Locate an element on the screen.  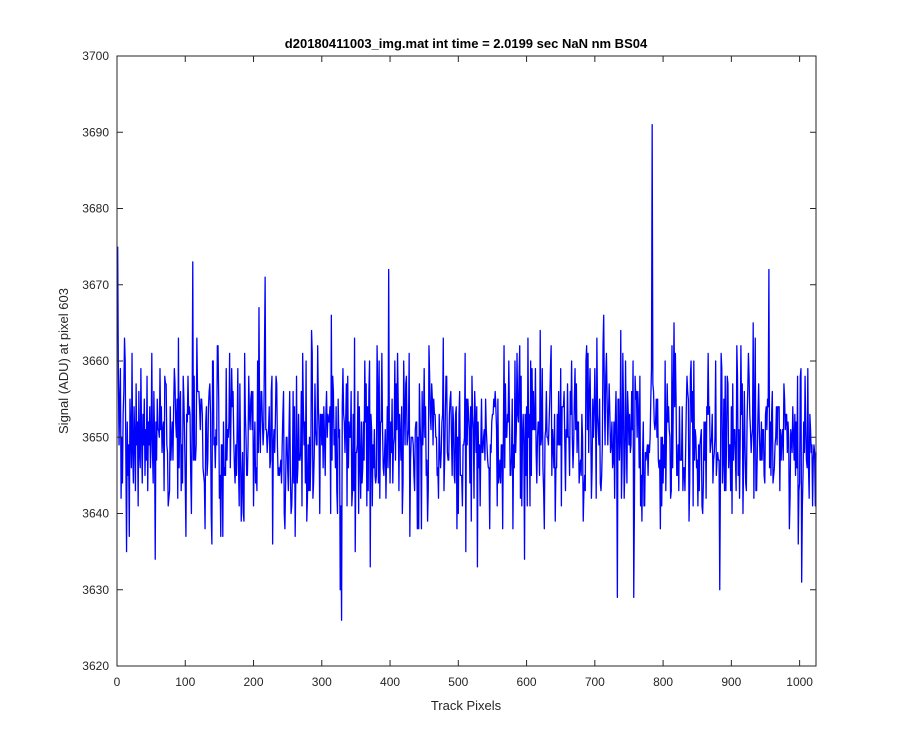
x-tick-label: 600 is located at coordinates (527, 682).